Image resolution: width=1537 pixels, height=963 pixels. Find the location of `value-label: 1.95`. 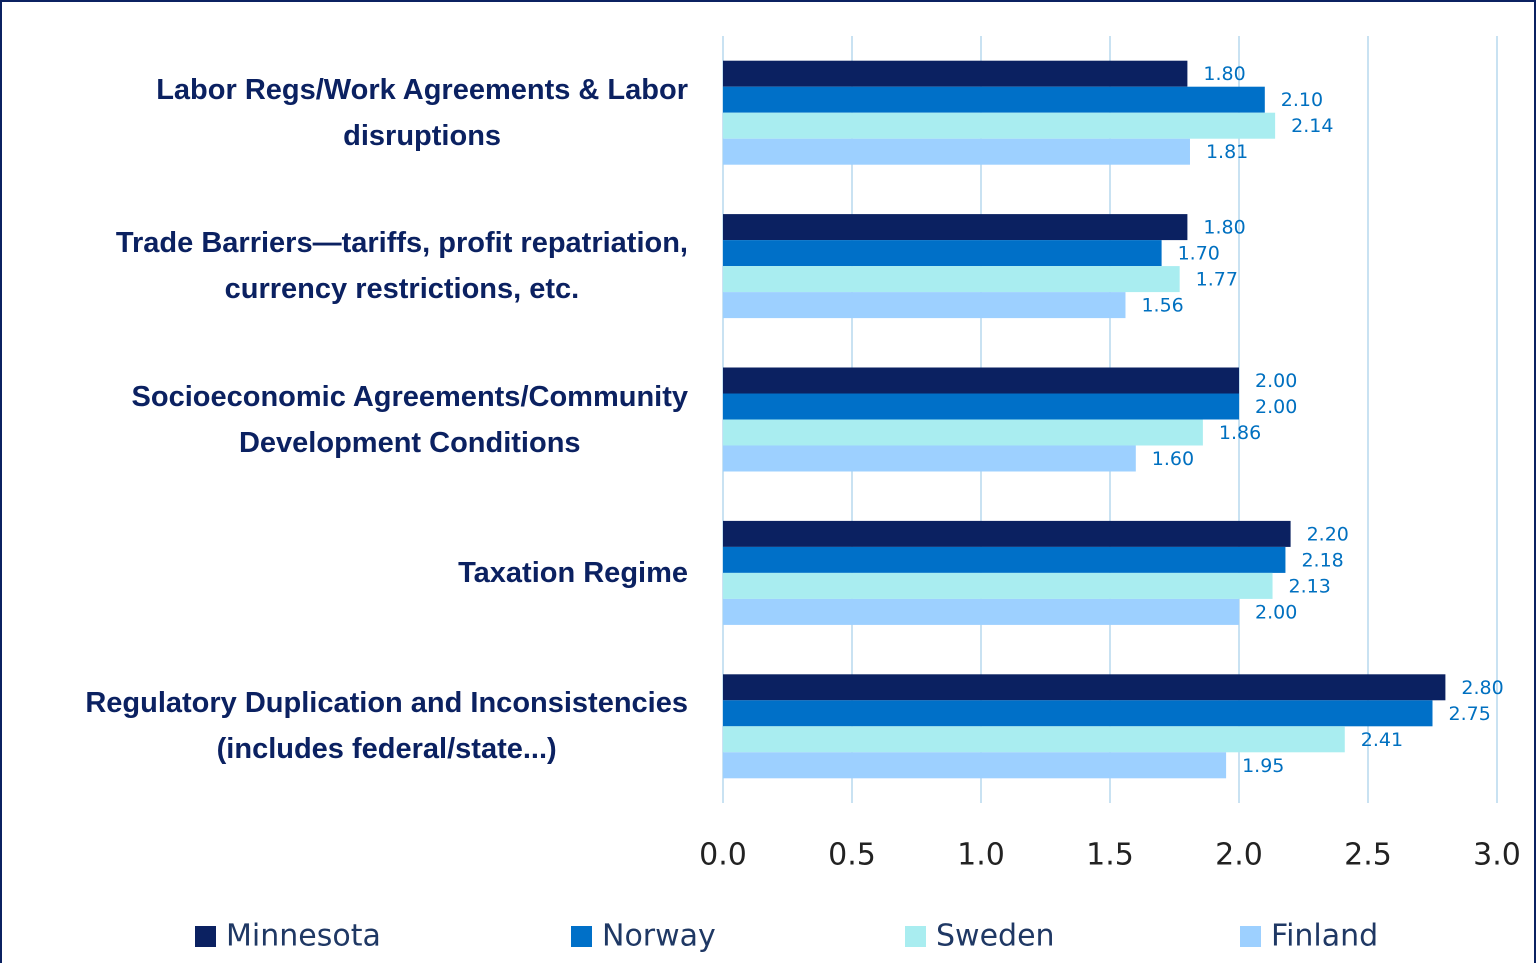

value-label: 1.95 is located at coordinates (1263, 766).